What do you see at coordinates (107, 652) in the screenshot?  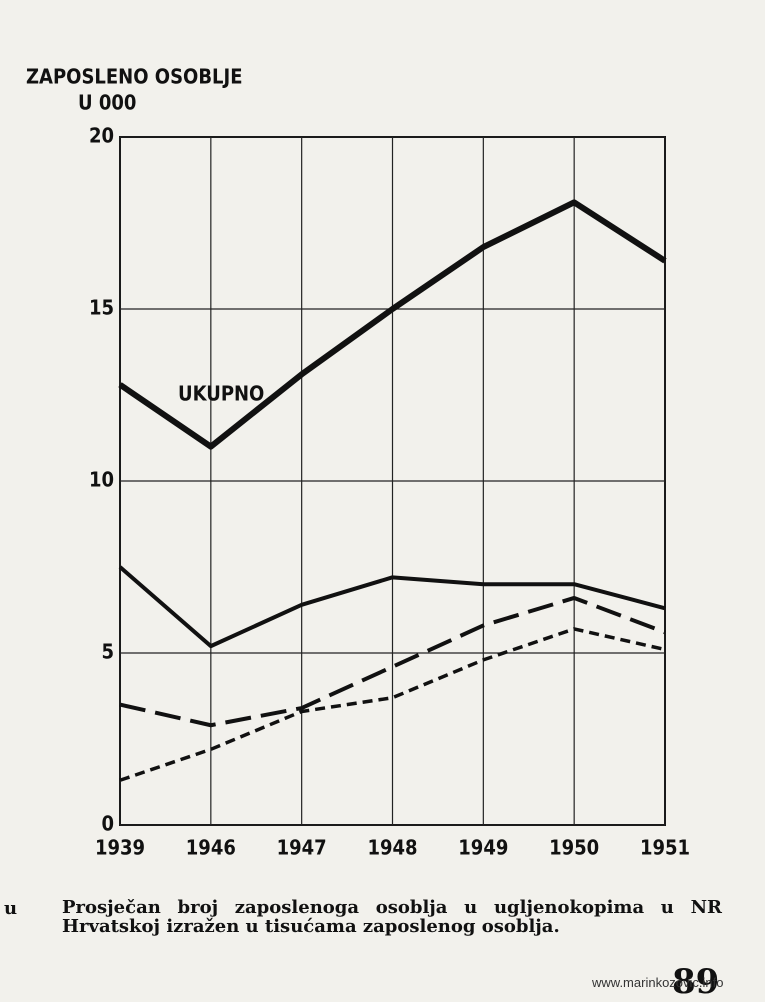 I see `y-tick-label: 5` at bounding box center [107, 652].